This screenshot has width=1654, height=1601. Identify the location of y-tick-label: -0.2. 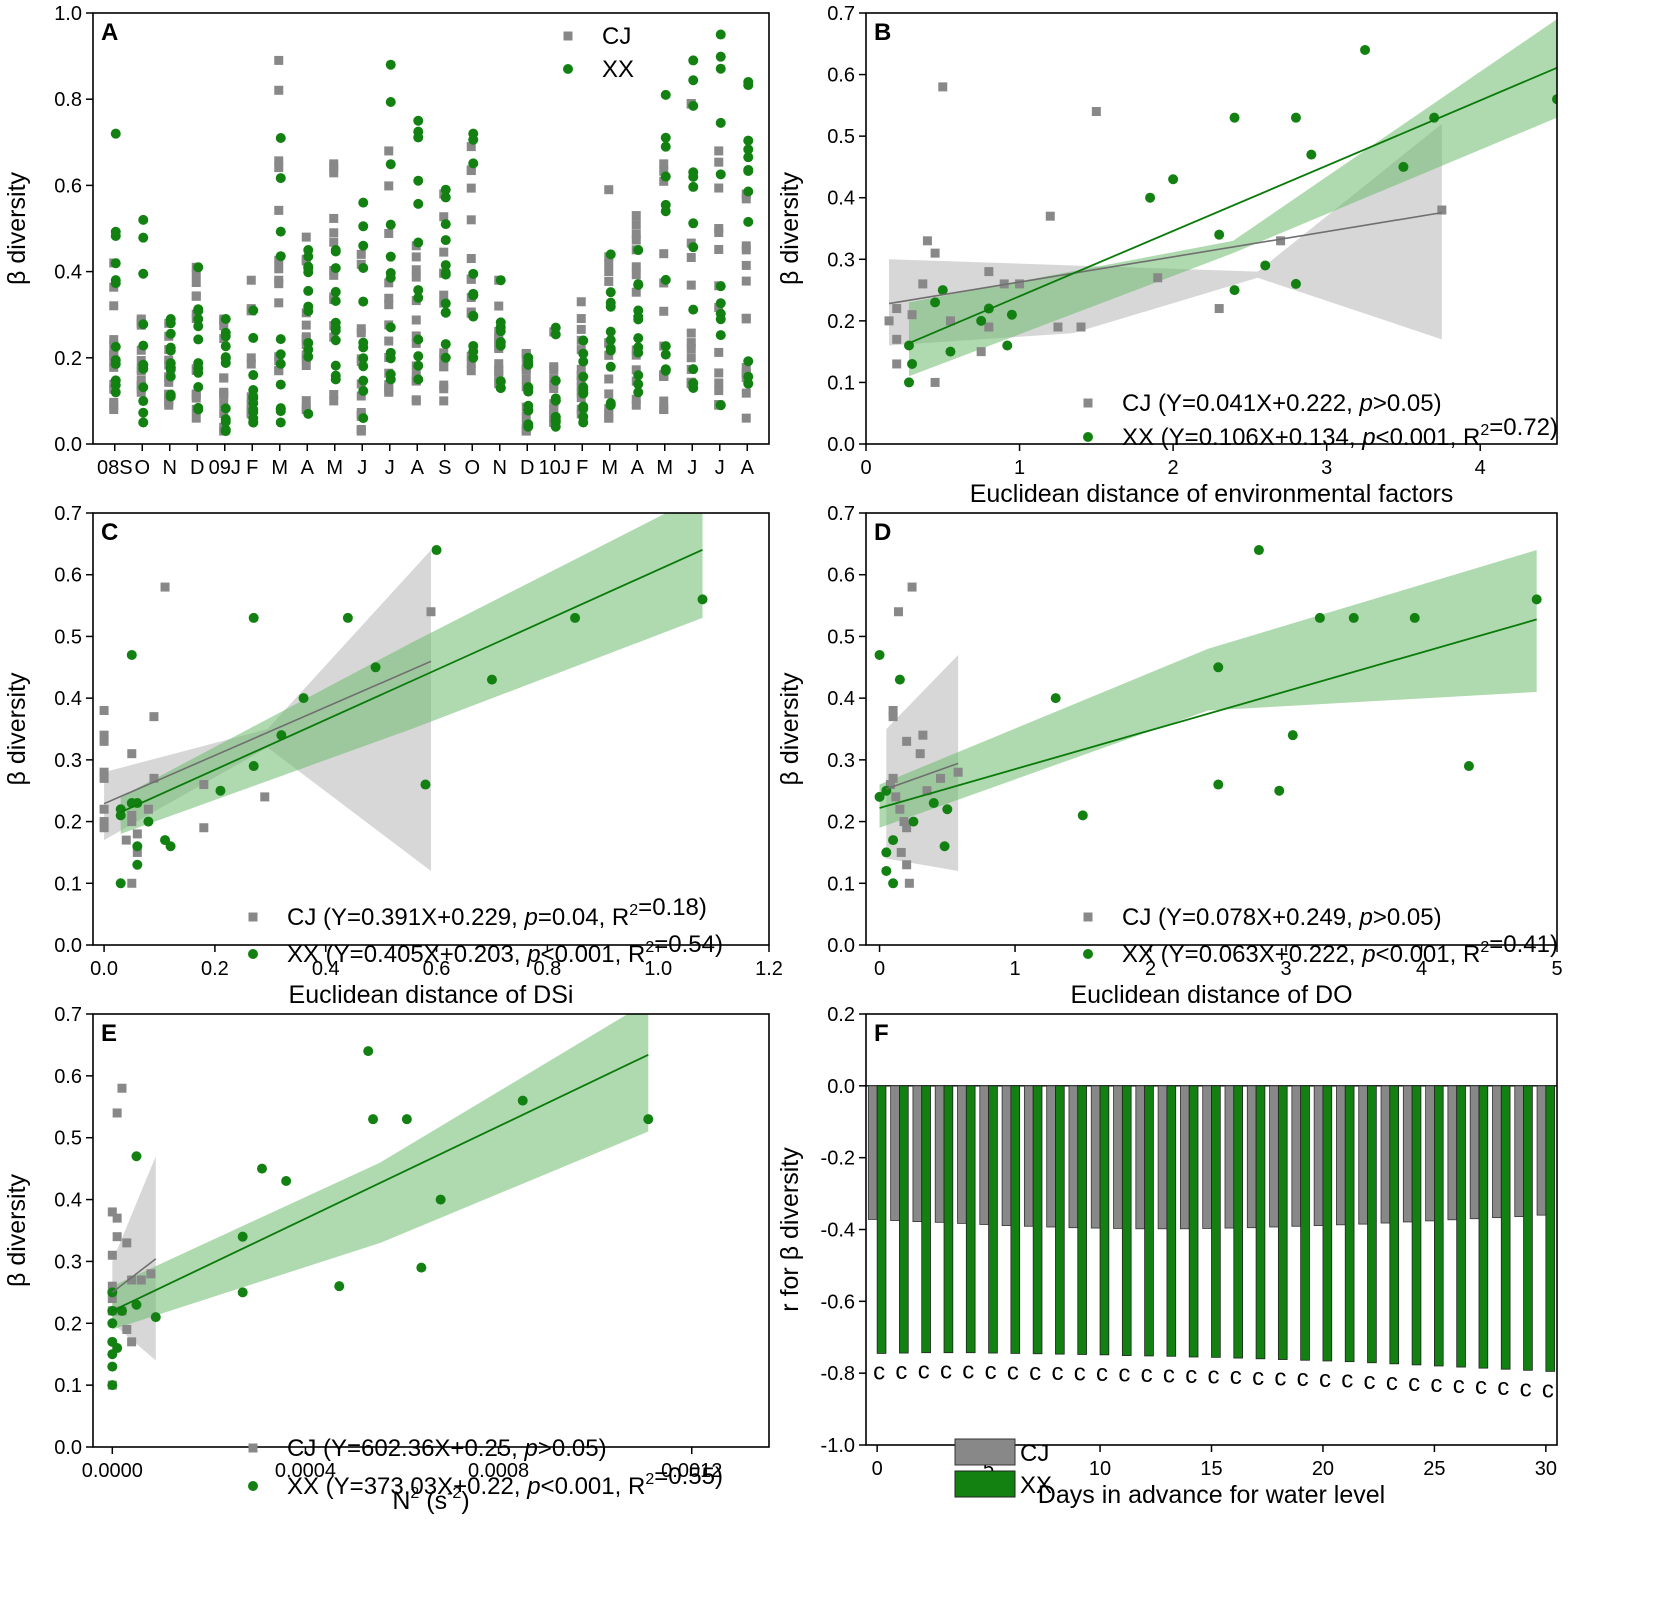
(838, 1159).